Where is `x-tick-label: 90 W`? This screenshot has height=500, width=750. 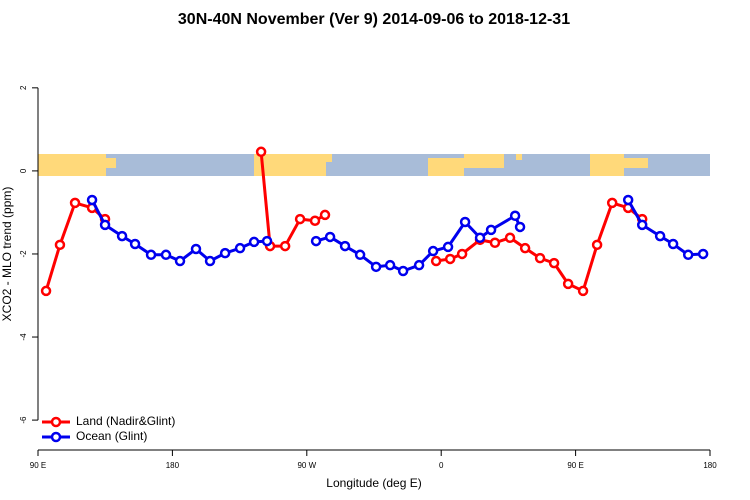 x-tick-label: 90 W is located at coordinates (306, 465).